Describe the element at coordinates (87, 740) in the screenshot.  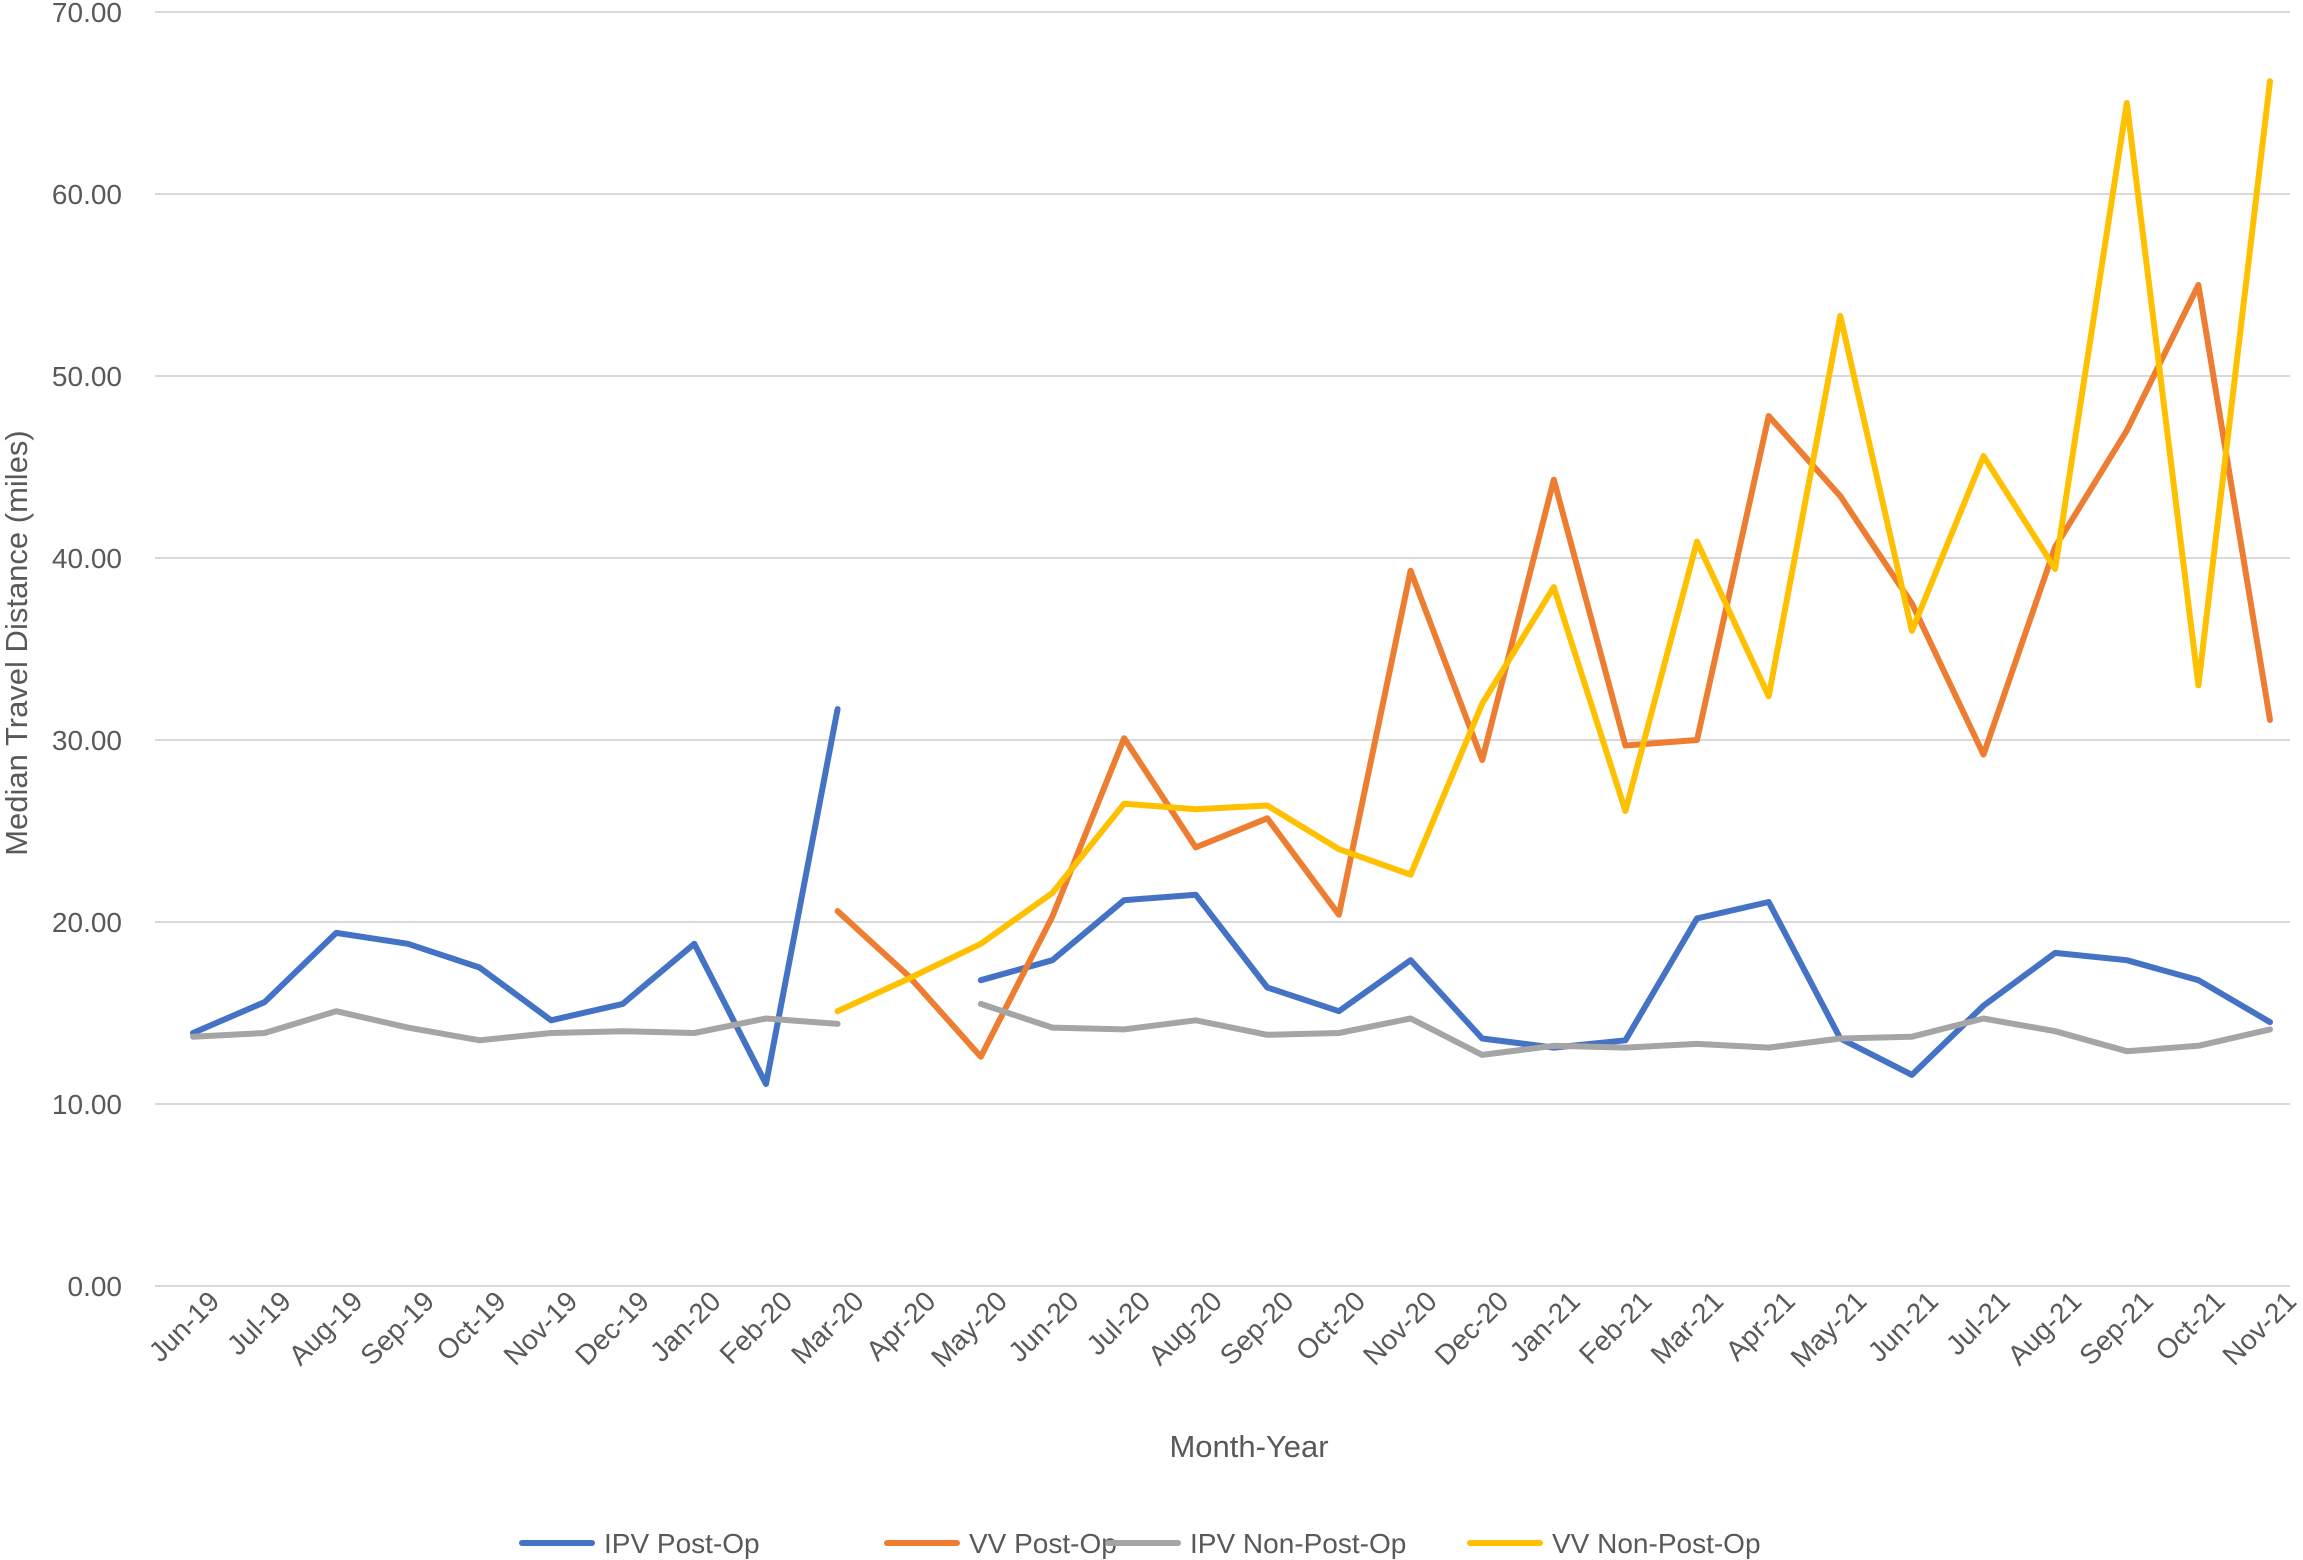
I see `y-tick-label: 30.00` at that location.